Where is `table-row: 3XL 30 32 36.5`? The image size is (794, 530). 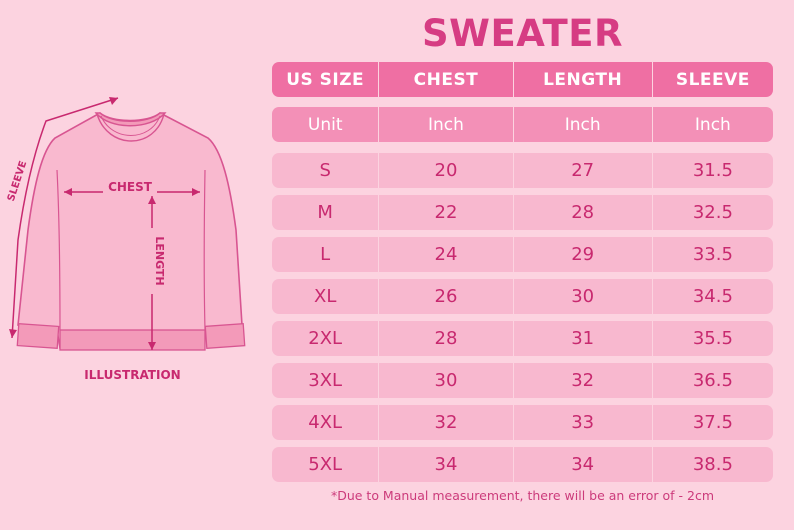 table-row: 3XL 30 32 36.5 is located at coordinates (522, 380).